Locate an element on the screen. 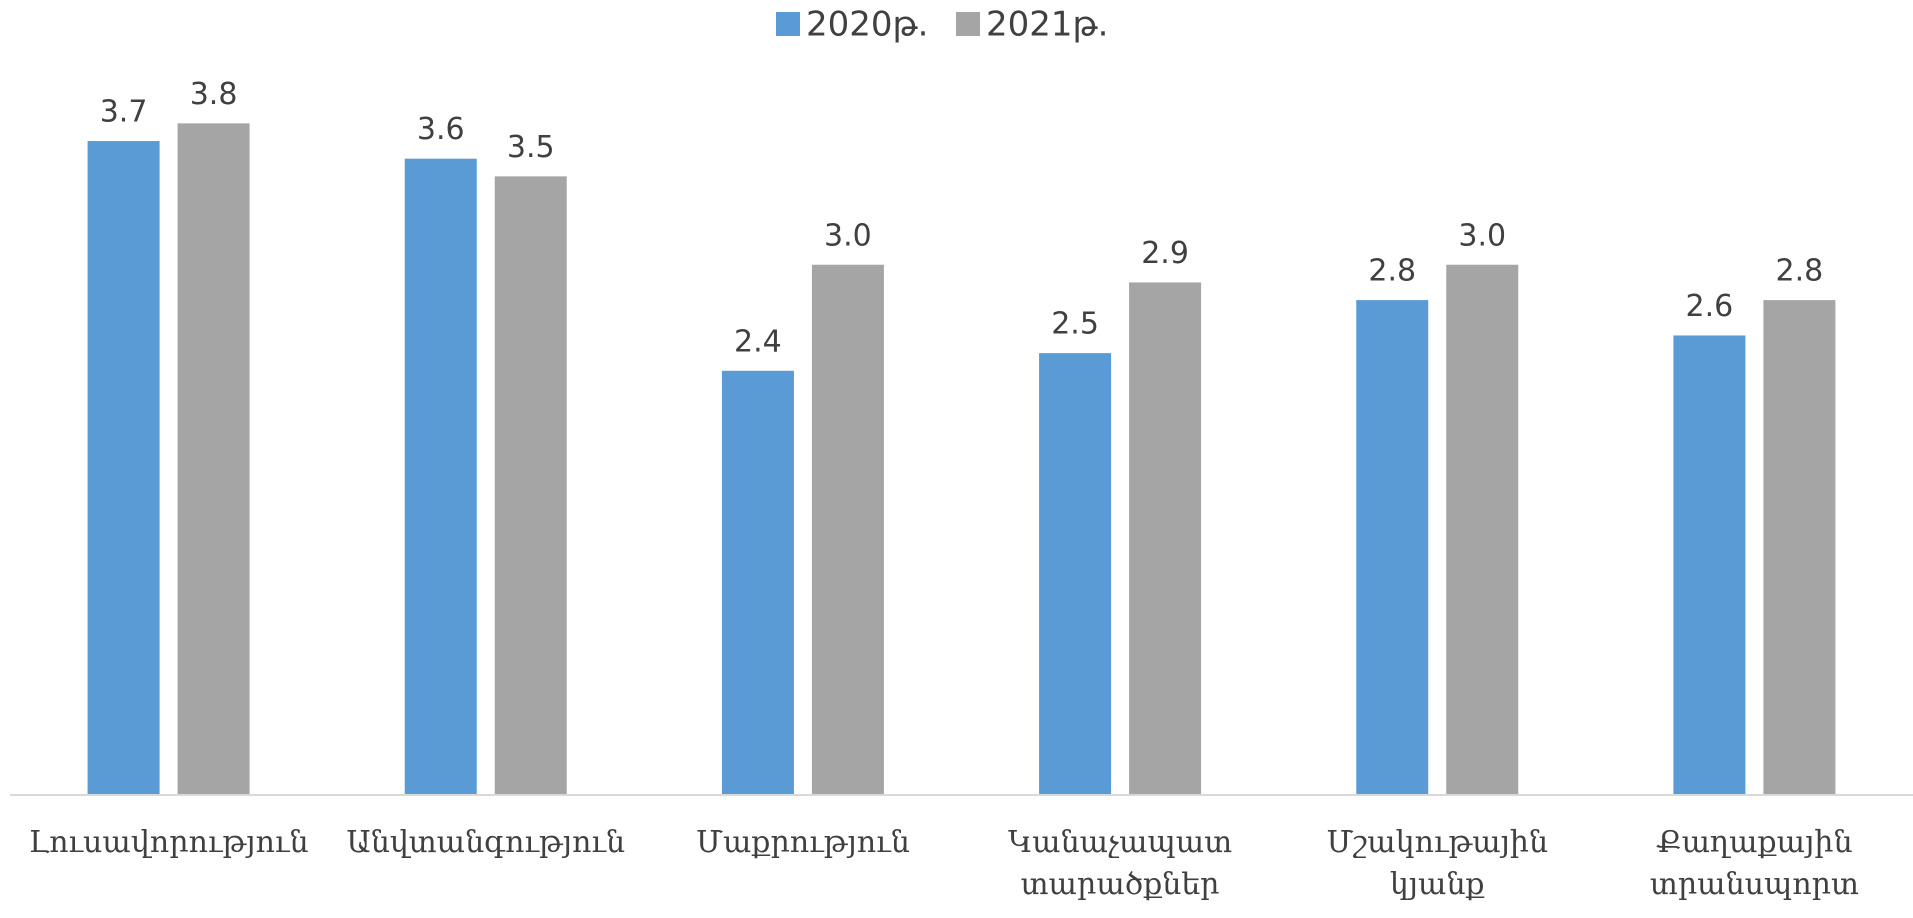  value-label: 3.7 is located at coordinates (124, 112).